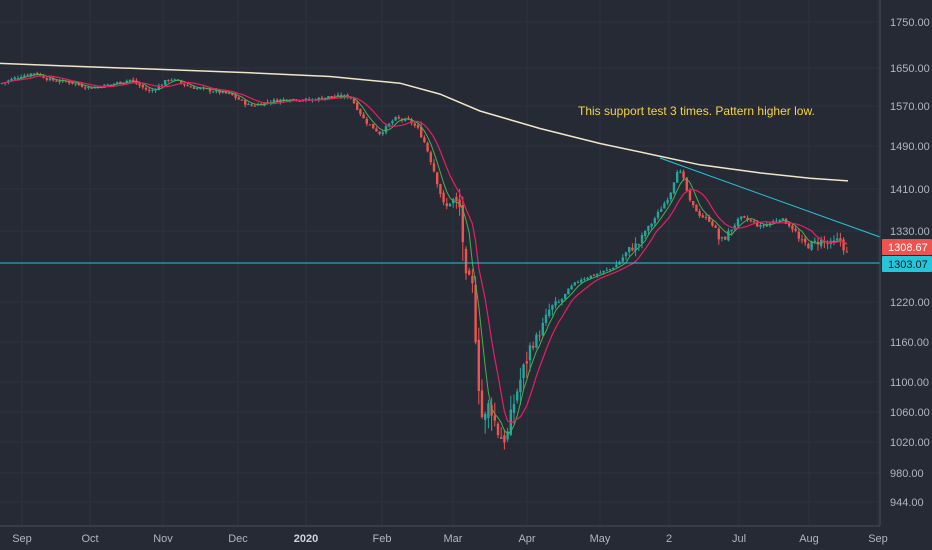 This screenshot has height=550, width=932. I want to click on y-tick-label: 1020.00, so click(910, 443).